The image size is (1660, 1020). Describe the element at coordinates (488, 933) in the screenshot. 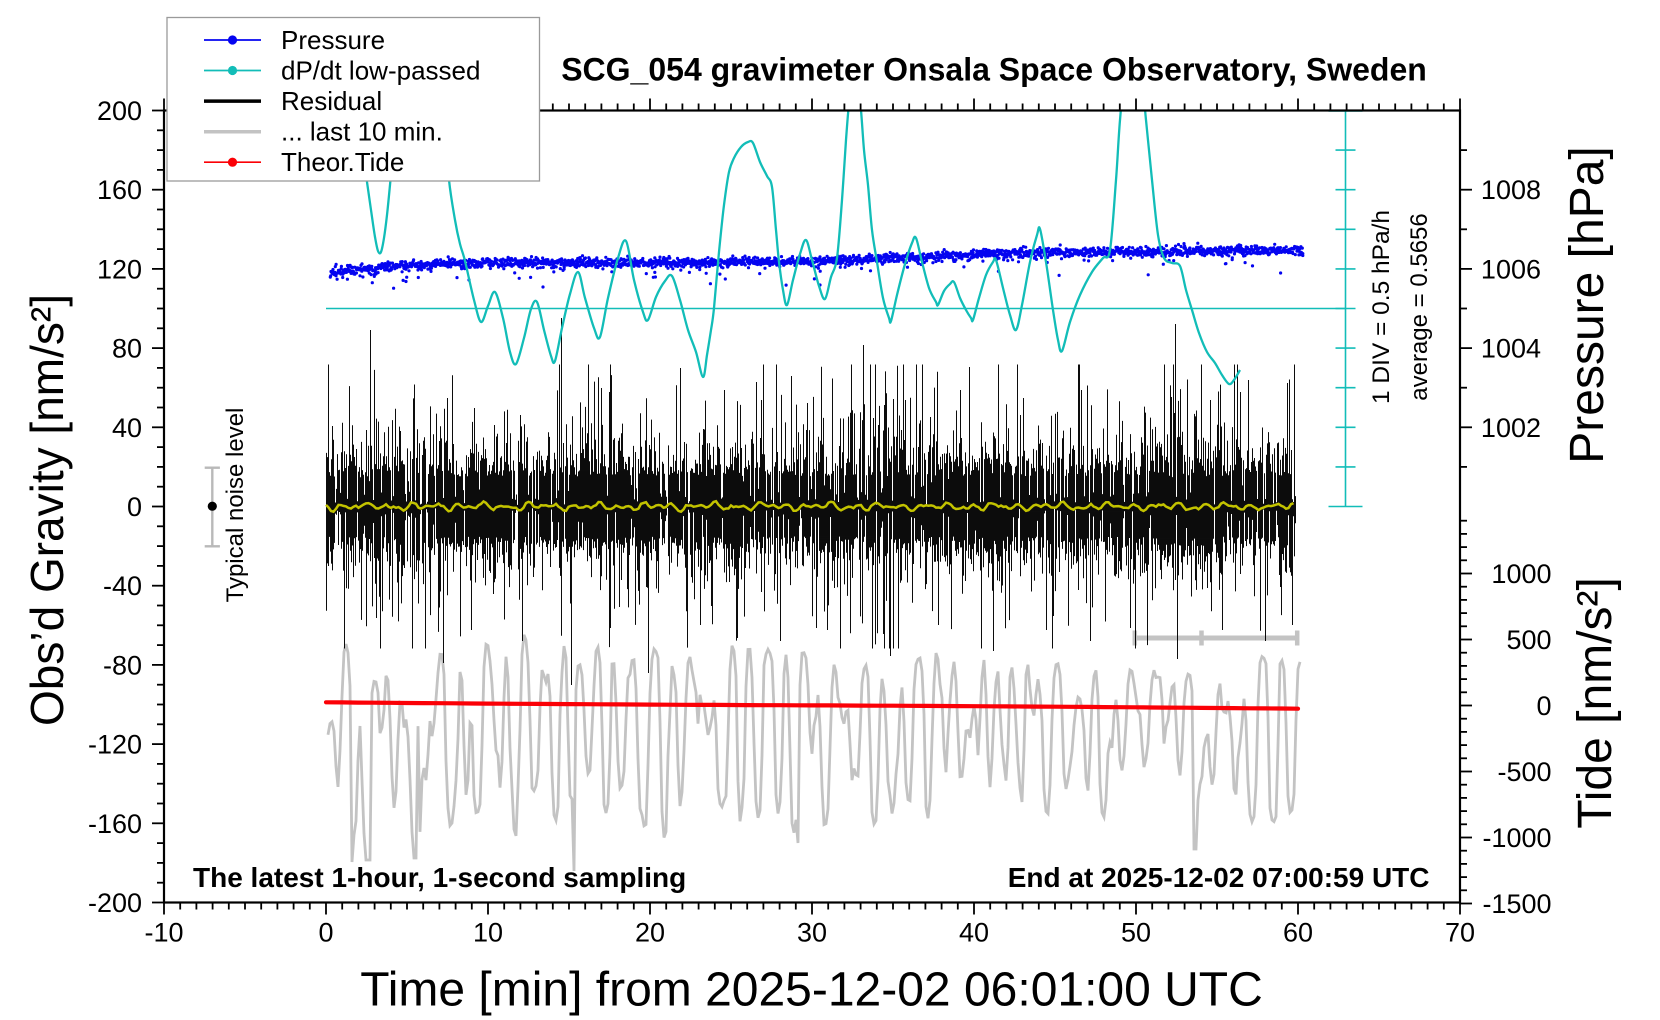

I see `svg-text: 10` at that location.